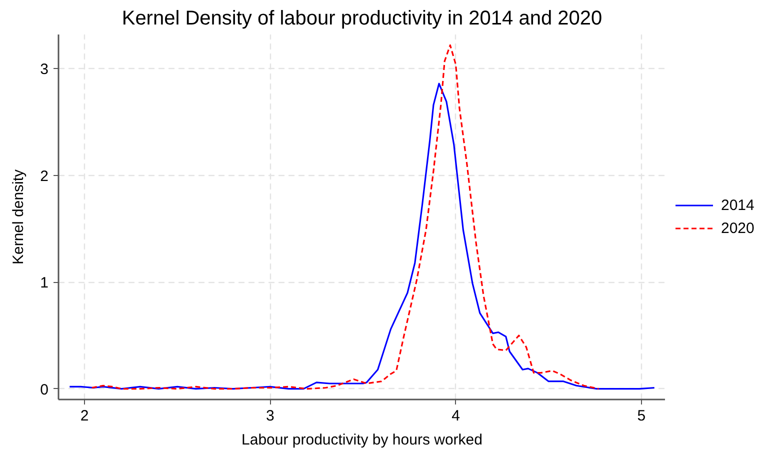 Image resolution: width=766 pixels, height=451 pixels. I want to click on y-tick-label: 1, so click(44, 283).